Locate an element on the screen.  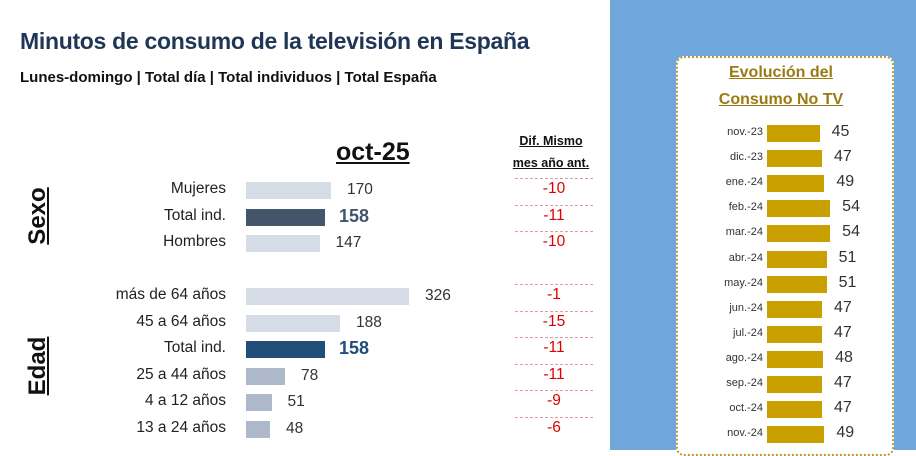
evolution-title-line-2: Consumo No TV is located at coordinates (781, 99).